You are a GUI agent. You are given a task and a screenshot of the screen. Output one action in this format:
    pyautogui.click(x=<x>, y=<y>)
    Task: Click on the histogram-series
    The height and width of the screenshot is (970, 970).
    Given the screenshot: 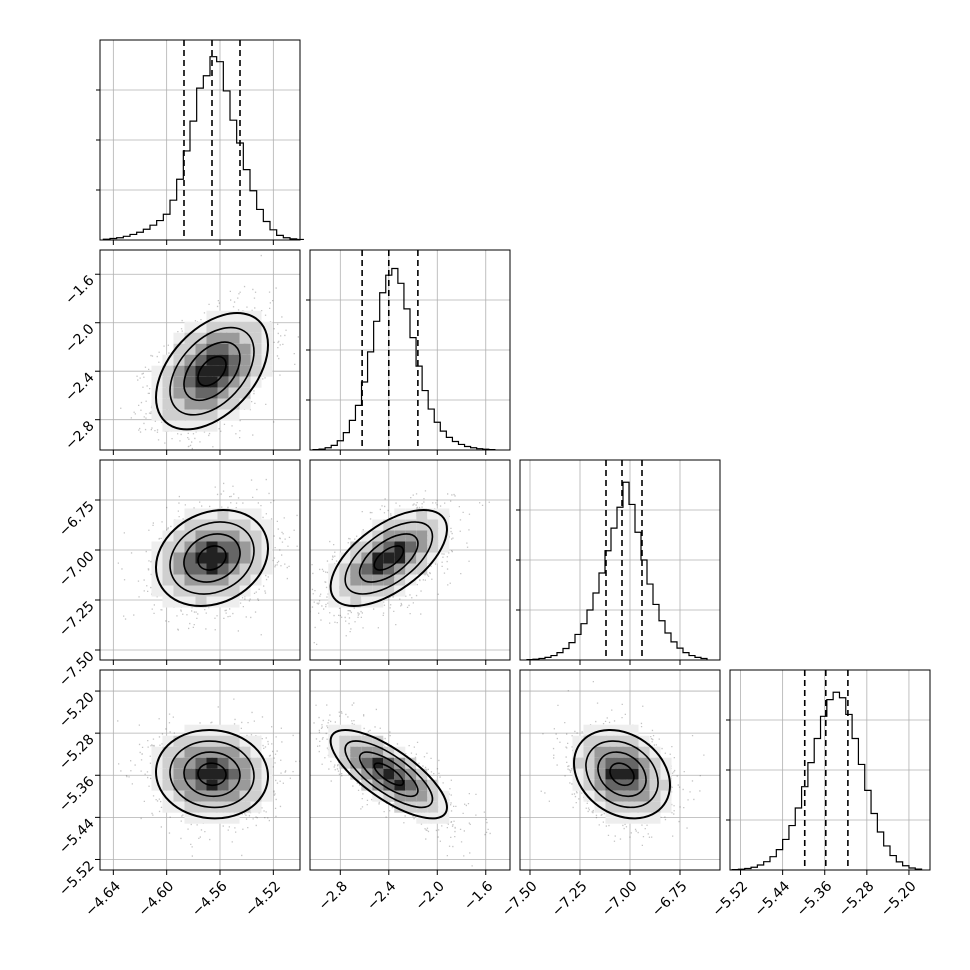 What is the action you would take?
    pyautogui.click(x=203, y=148)
    